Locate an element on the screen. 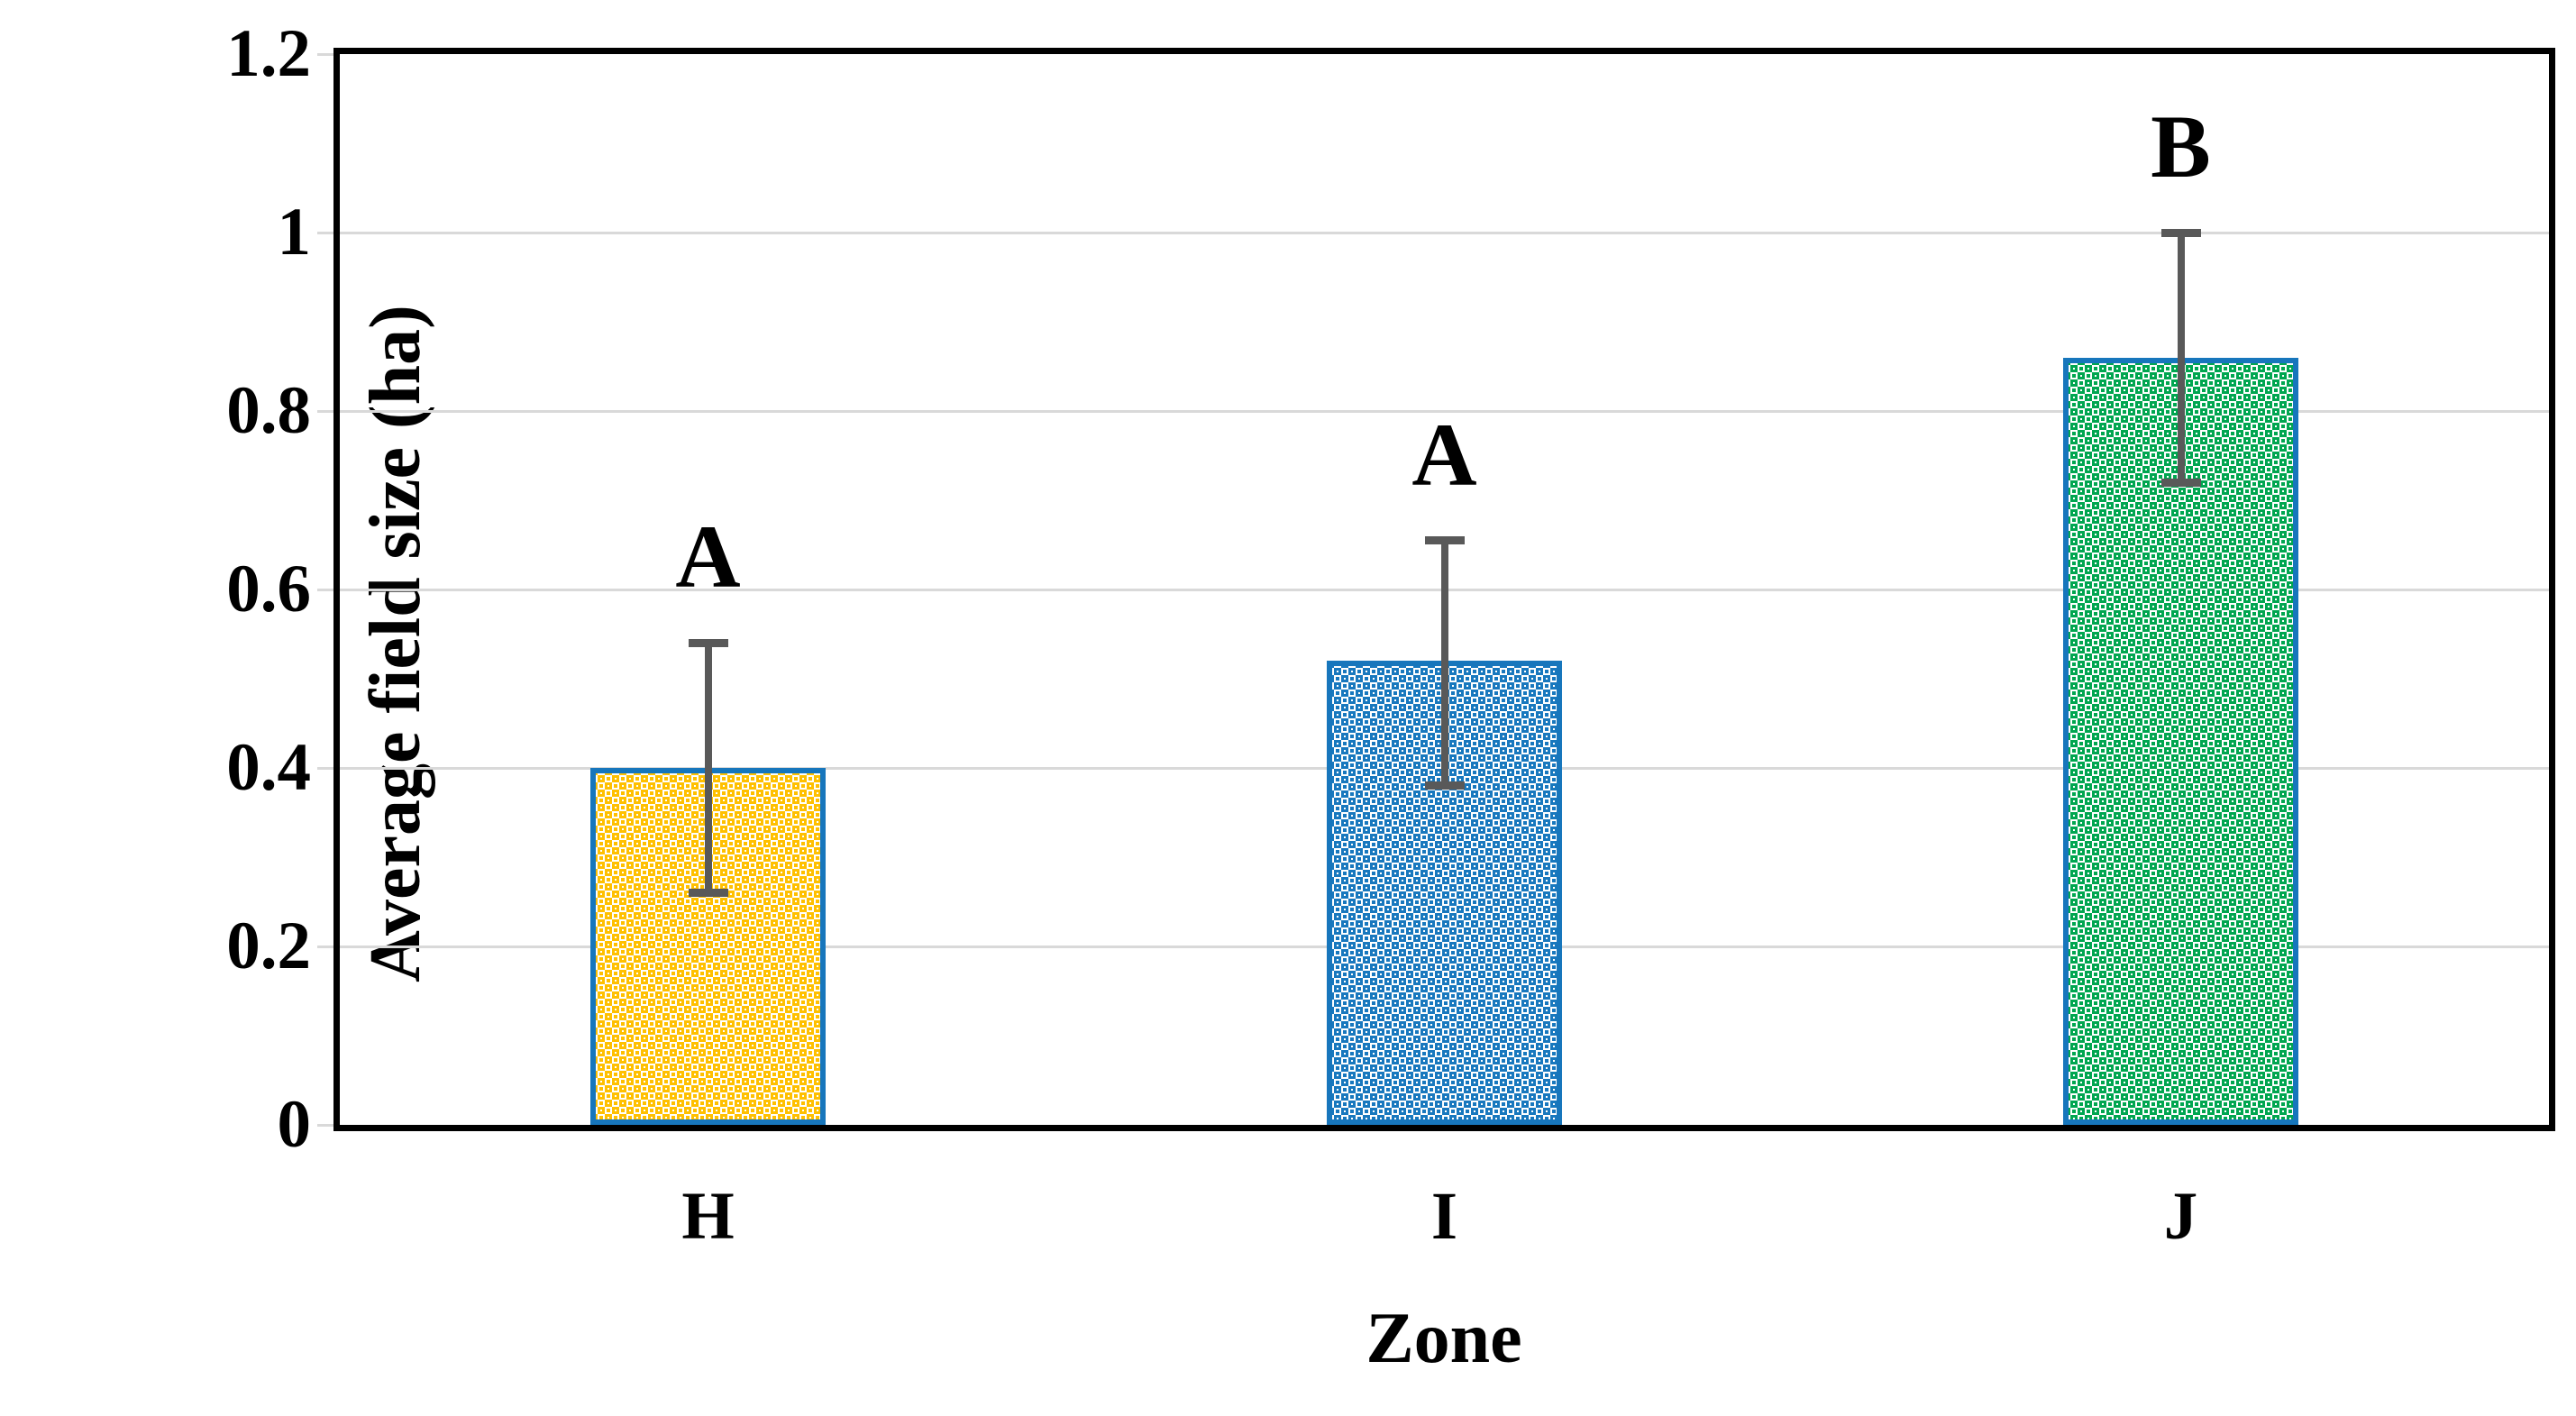 This screenshot has width=2576, height=1416. y-tick-label: 1.2 is located at coordinates (268, 53).